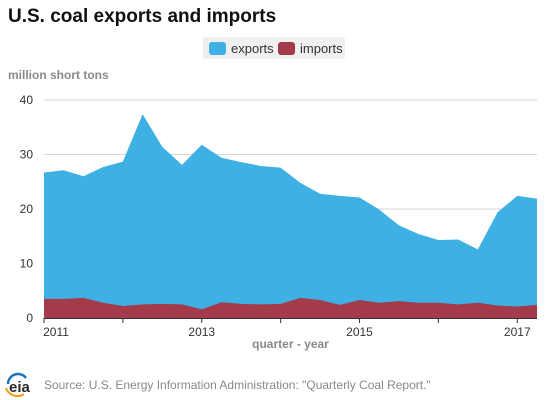 This screenshot has width=550, height=400. Describe the element at coordinates (27, 100) in the screenshot. I see `y-tick-label-40: 40` at that location.